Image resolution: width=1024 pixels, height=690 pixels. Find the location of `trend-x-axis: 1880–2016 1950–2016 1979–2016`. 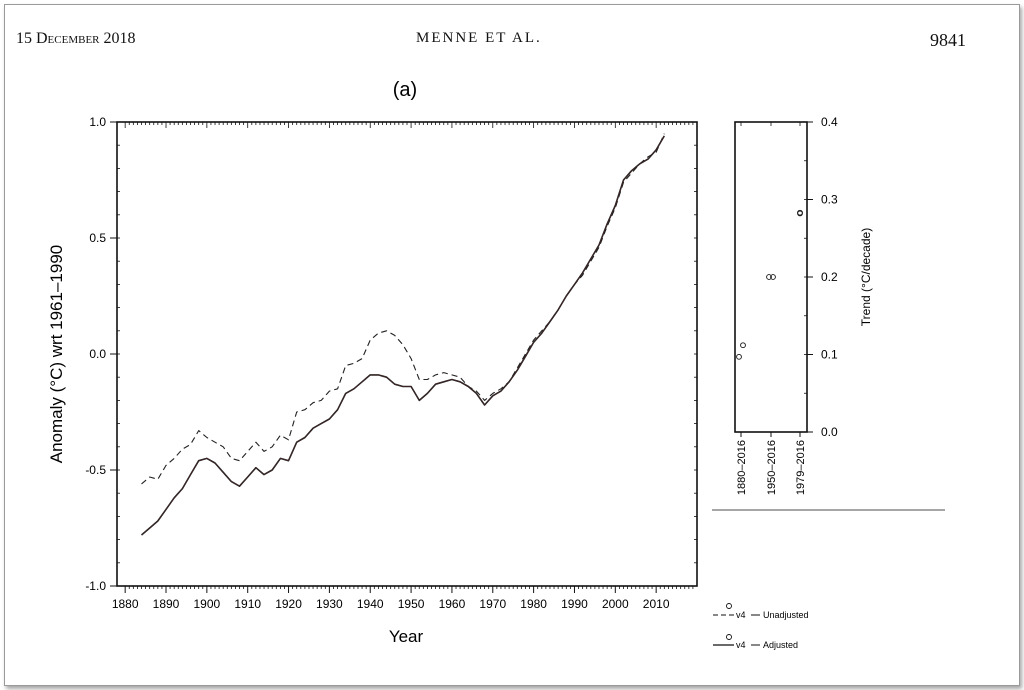

trend-x-axis: 1880–2016 1950–2016 1979–2016 is located at coordinates (771, 308).